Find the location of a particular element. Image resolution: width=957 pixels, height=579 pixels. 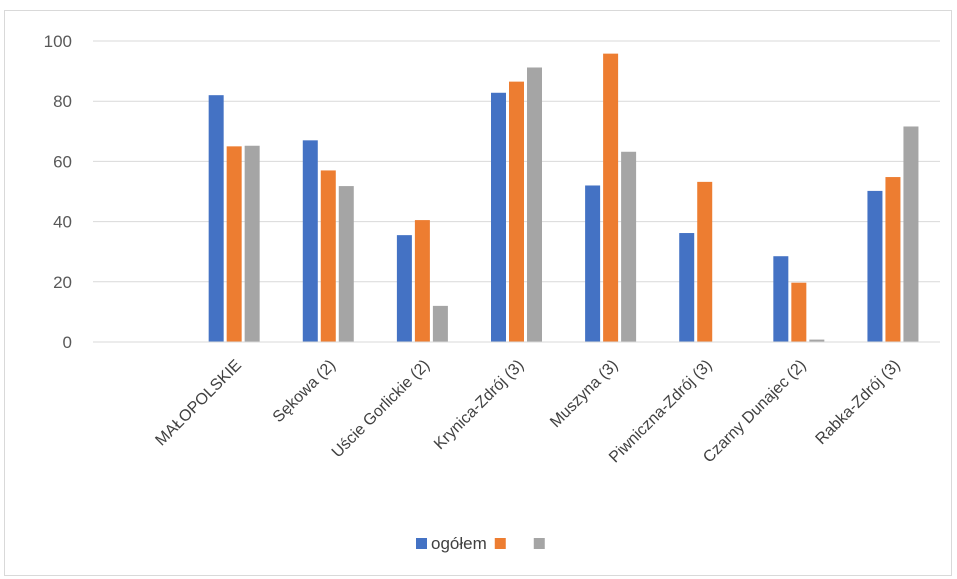

y-tick-label: 60 is located at coordinates (62, 161).